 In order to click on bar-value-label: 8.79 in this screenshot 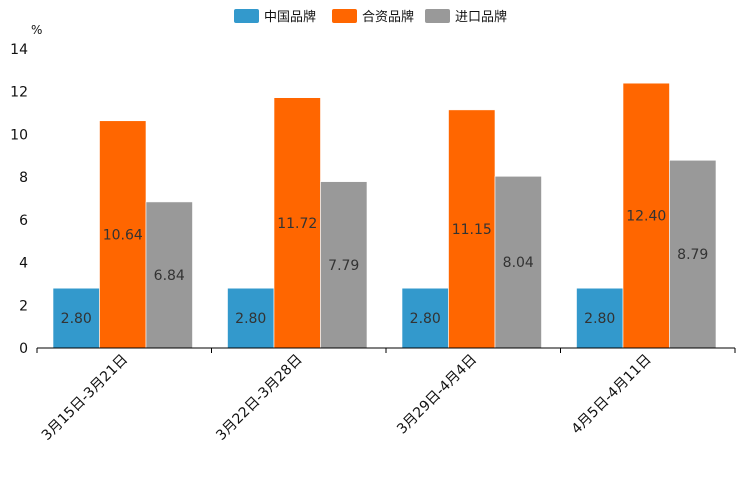, I will do `click(692, 255)`.